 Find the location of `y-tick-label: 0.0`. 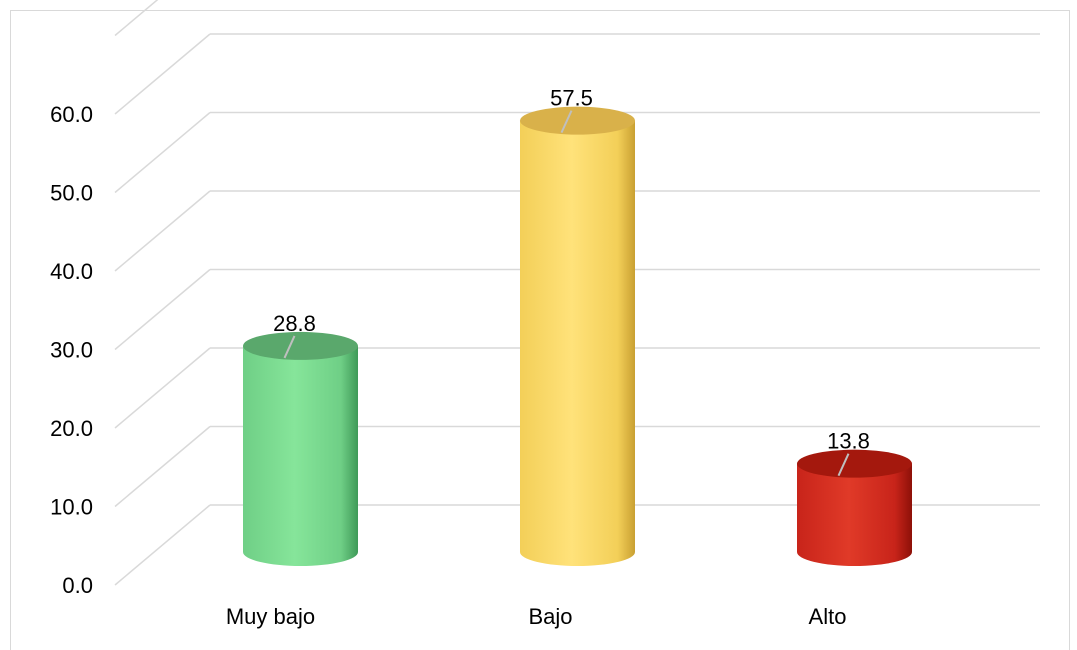

y-tick-label: 0.0 is located at coordinates (77, 585).